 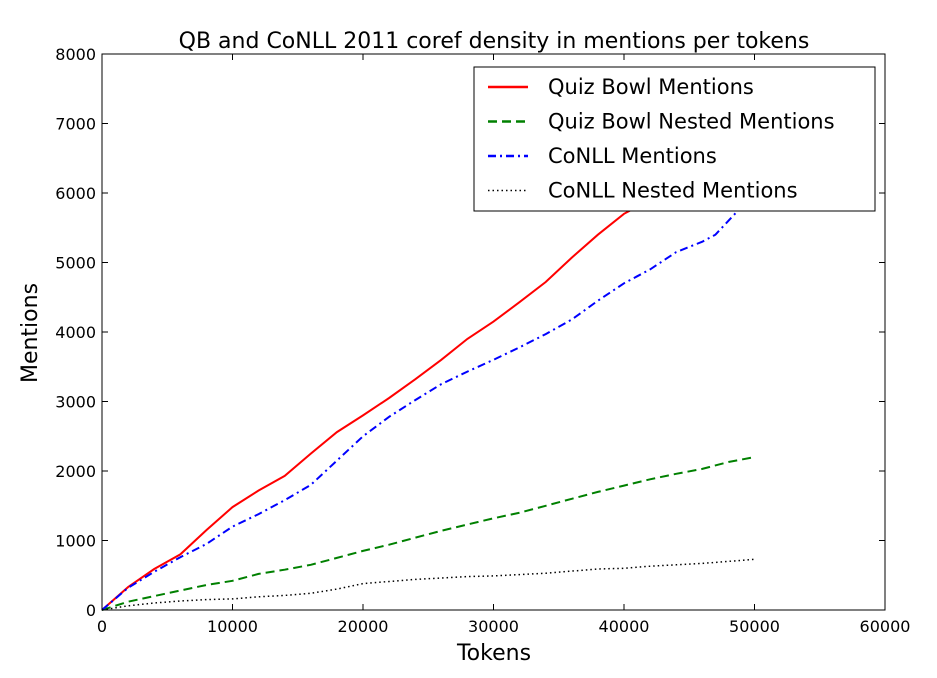 What do you see at coordinates (754, 626) in the screenshot?
I see `x-tick-label: 50000` at bounding box center [754, 626].